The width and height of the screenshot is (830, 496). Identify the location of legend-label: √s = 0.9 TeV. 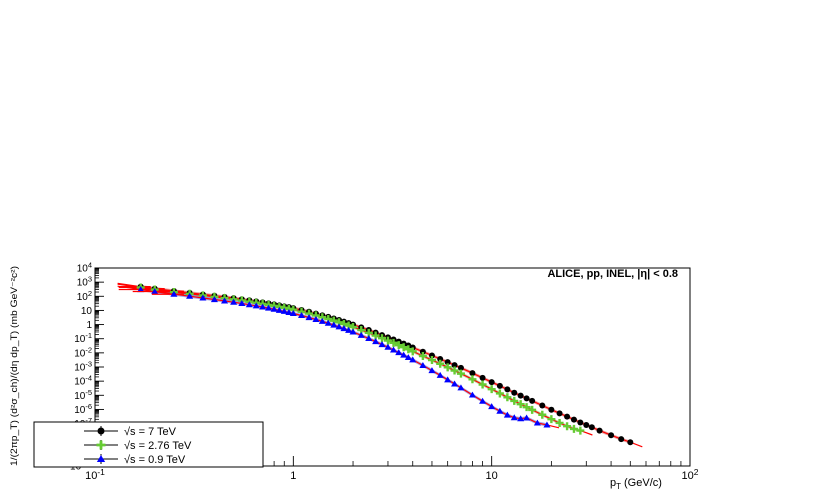
(155, 460).